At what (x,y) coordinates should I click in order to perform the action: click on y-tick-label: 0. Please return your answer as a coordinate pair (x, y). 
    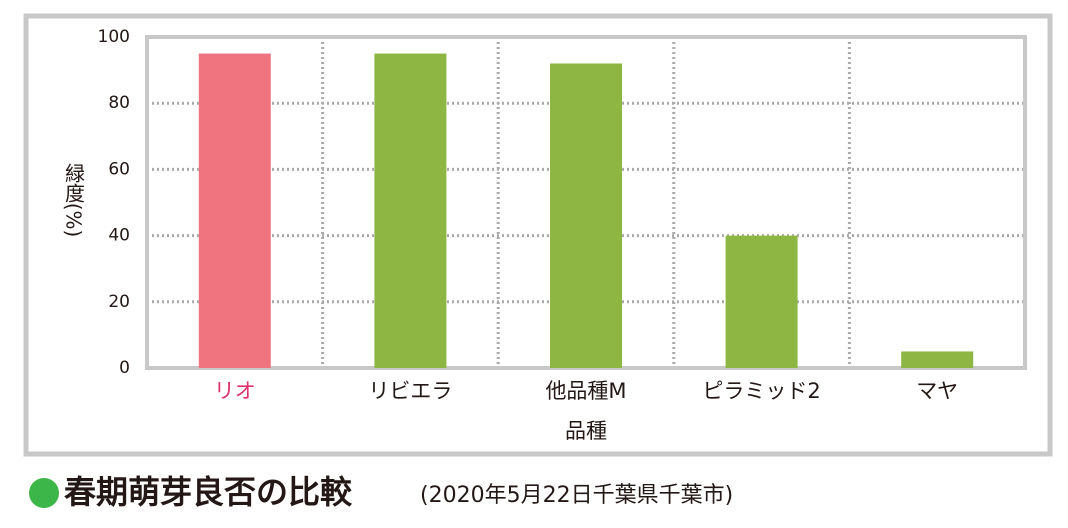
    Looking at the image, I should click on (124, 368).